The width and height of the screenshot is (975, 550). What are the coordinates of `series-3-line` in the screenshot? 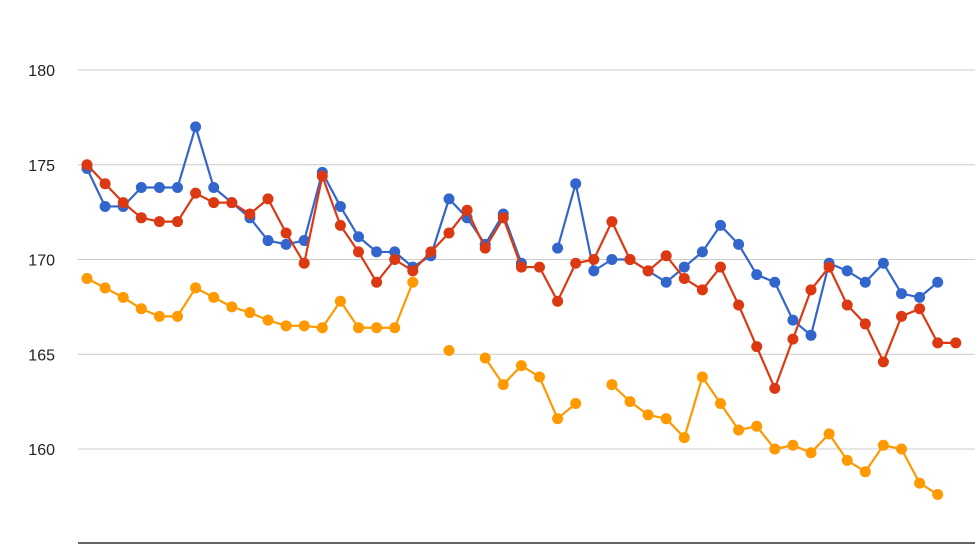 It's located at (775, 435).